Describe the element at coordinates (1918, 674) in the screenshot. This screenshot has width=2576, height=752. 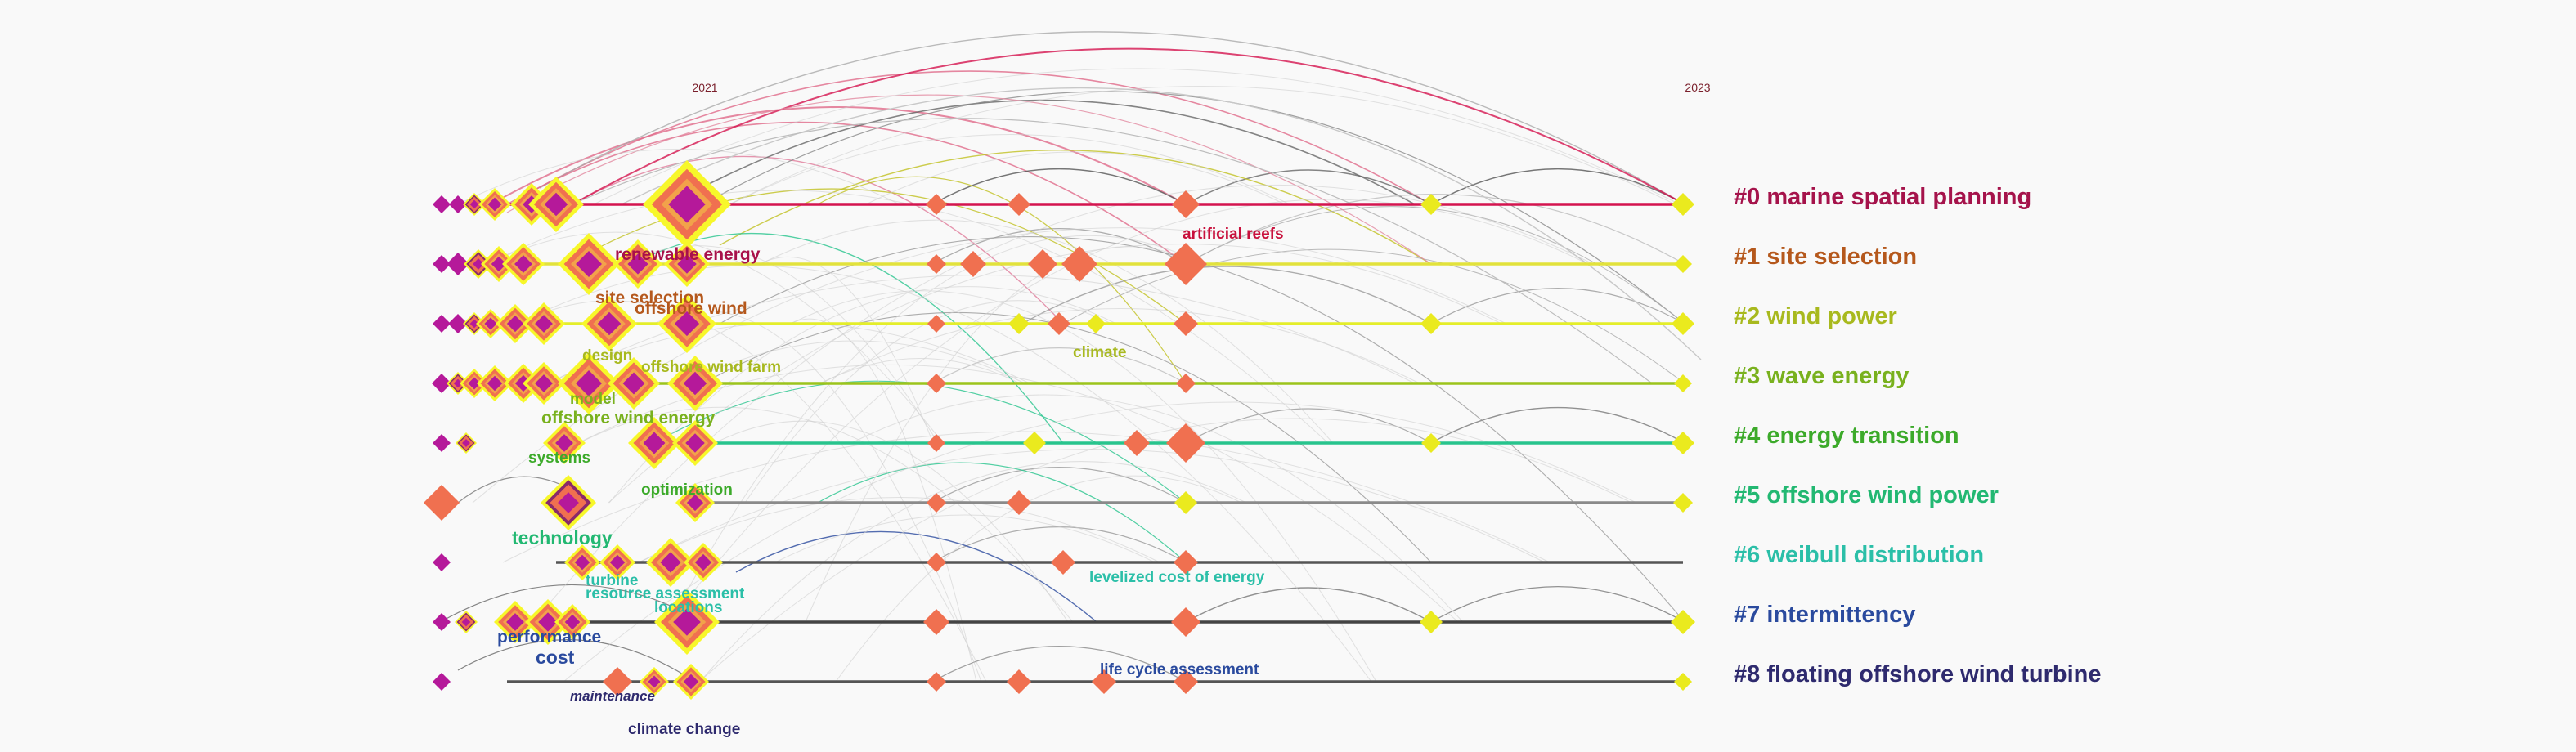
I see `cluster-label-8: #8 floating offshore wind turbine` at that location.